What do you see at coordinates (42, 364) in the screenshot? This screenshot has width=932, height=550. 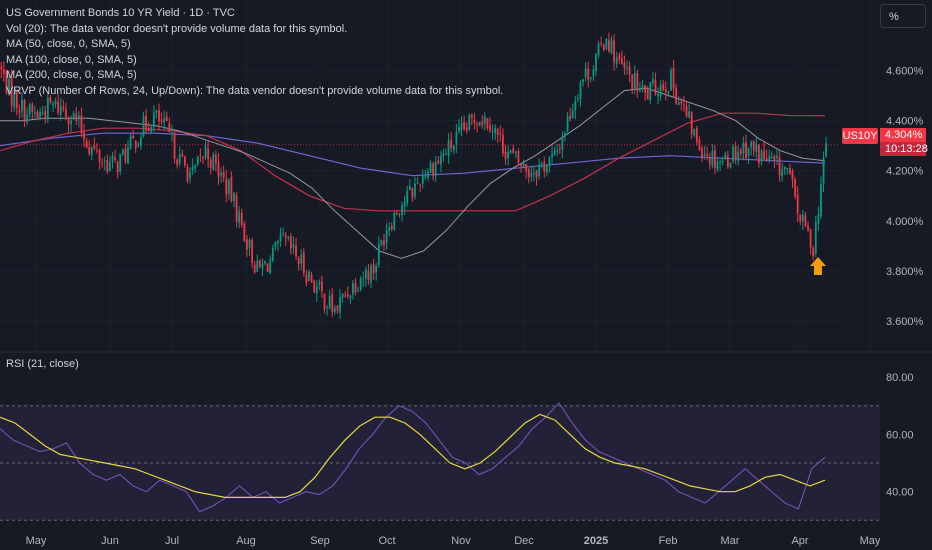 I see `rsi-title: RSI (21, close)` at bounding box center [42, 364].